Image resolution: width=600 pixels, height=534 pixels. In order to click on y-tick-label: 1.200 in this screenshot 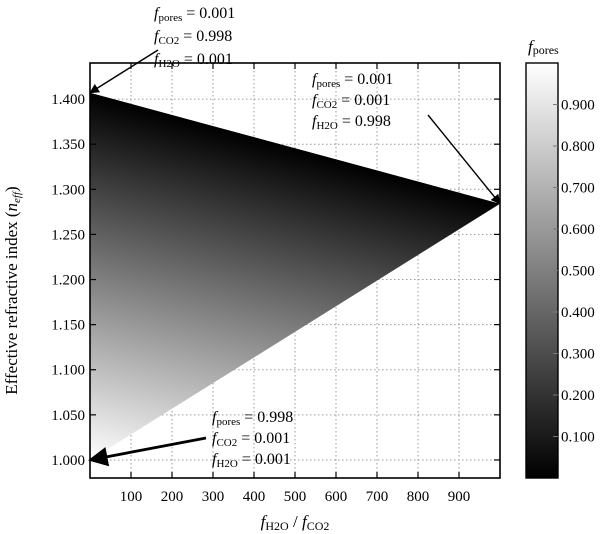, I will do `click(68, 281)`.